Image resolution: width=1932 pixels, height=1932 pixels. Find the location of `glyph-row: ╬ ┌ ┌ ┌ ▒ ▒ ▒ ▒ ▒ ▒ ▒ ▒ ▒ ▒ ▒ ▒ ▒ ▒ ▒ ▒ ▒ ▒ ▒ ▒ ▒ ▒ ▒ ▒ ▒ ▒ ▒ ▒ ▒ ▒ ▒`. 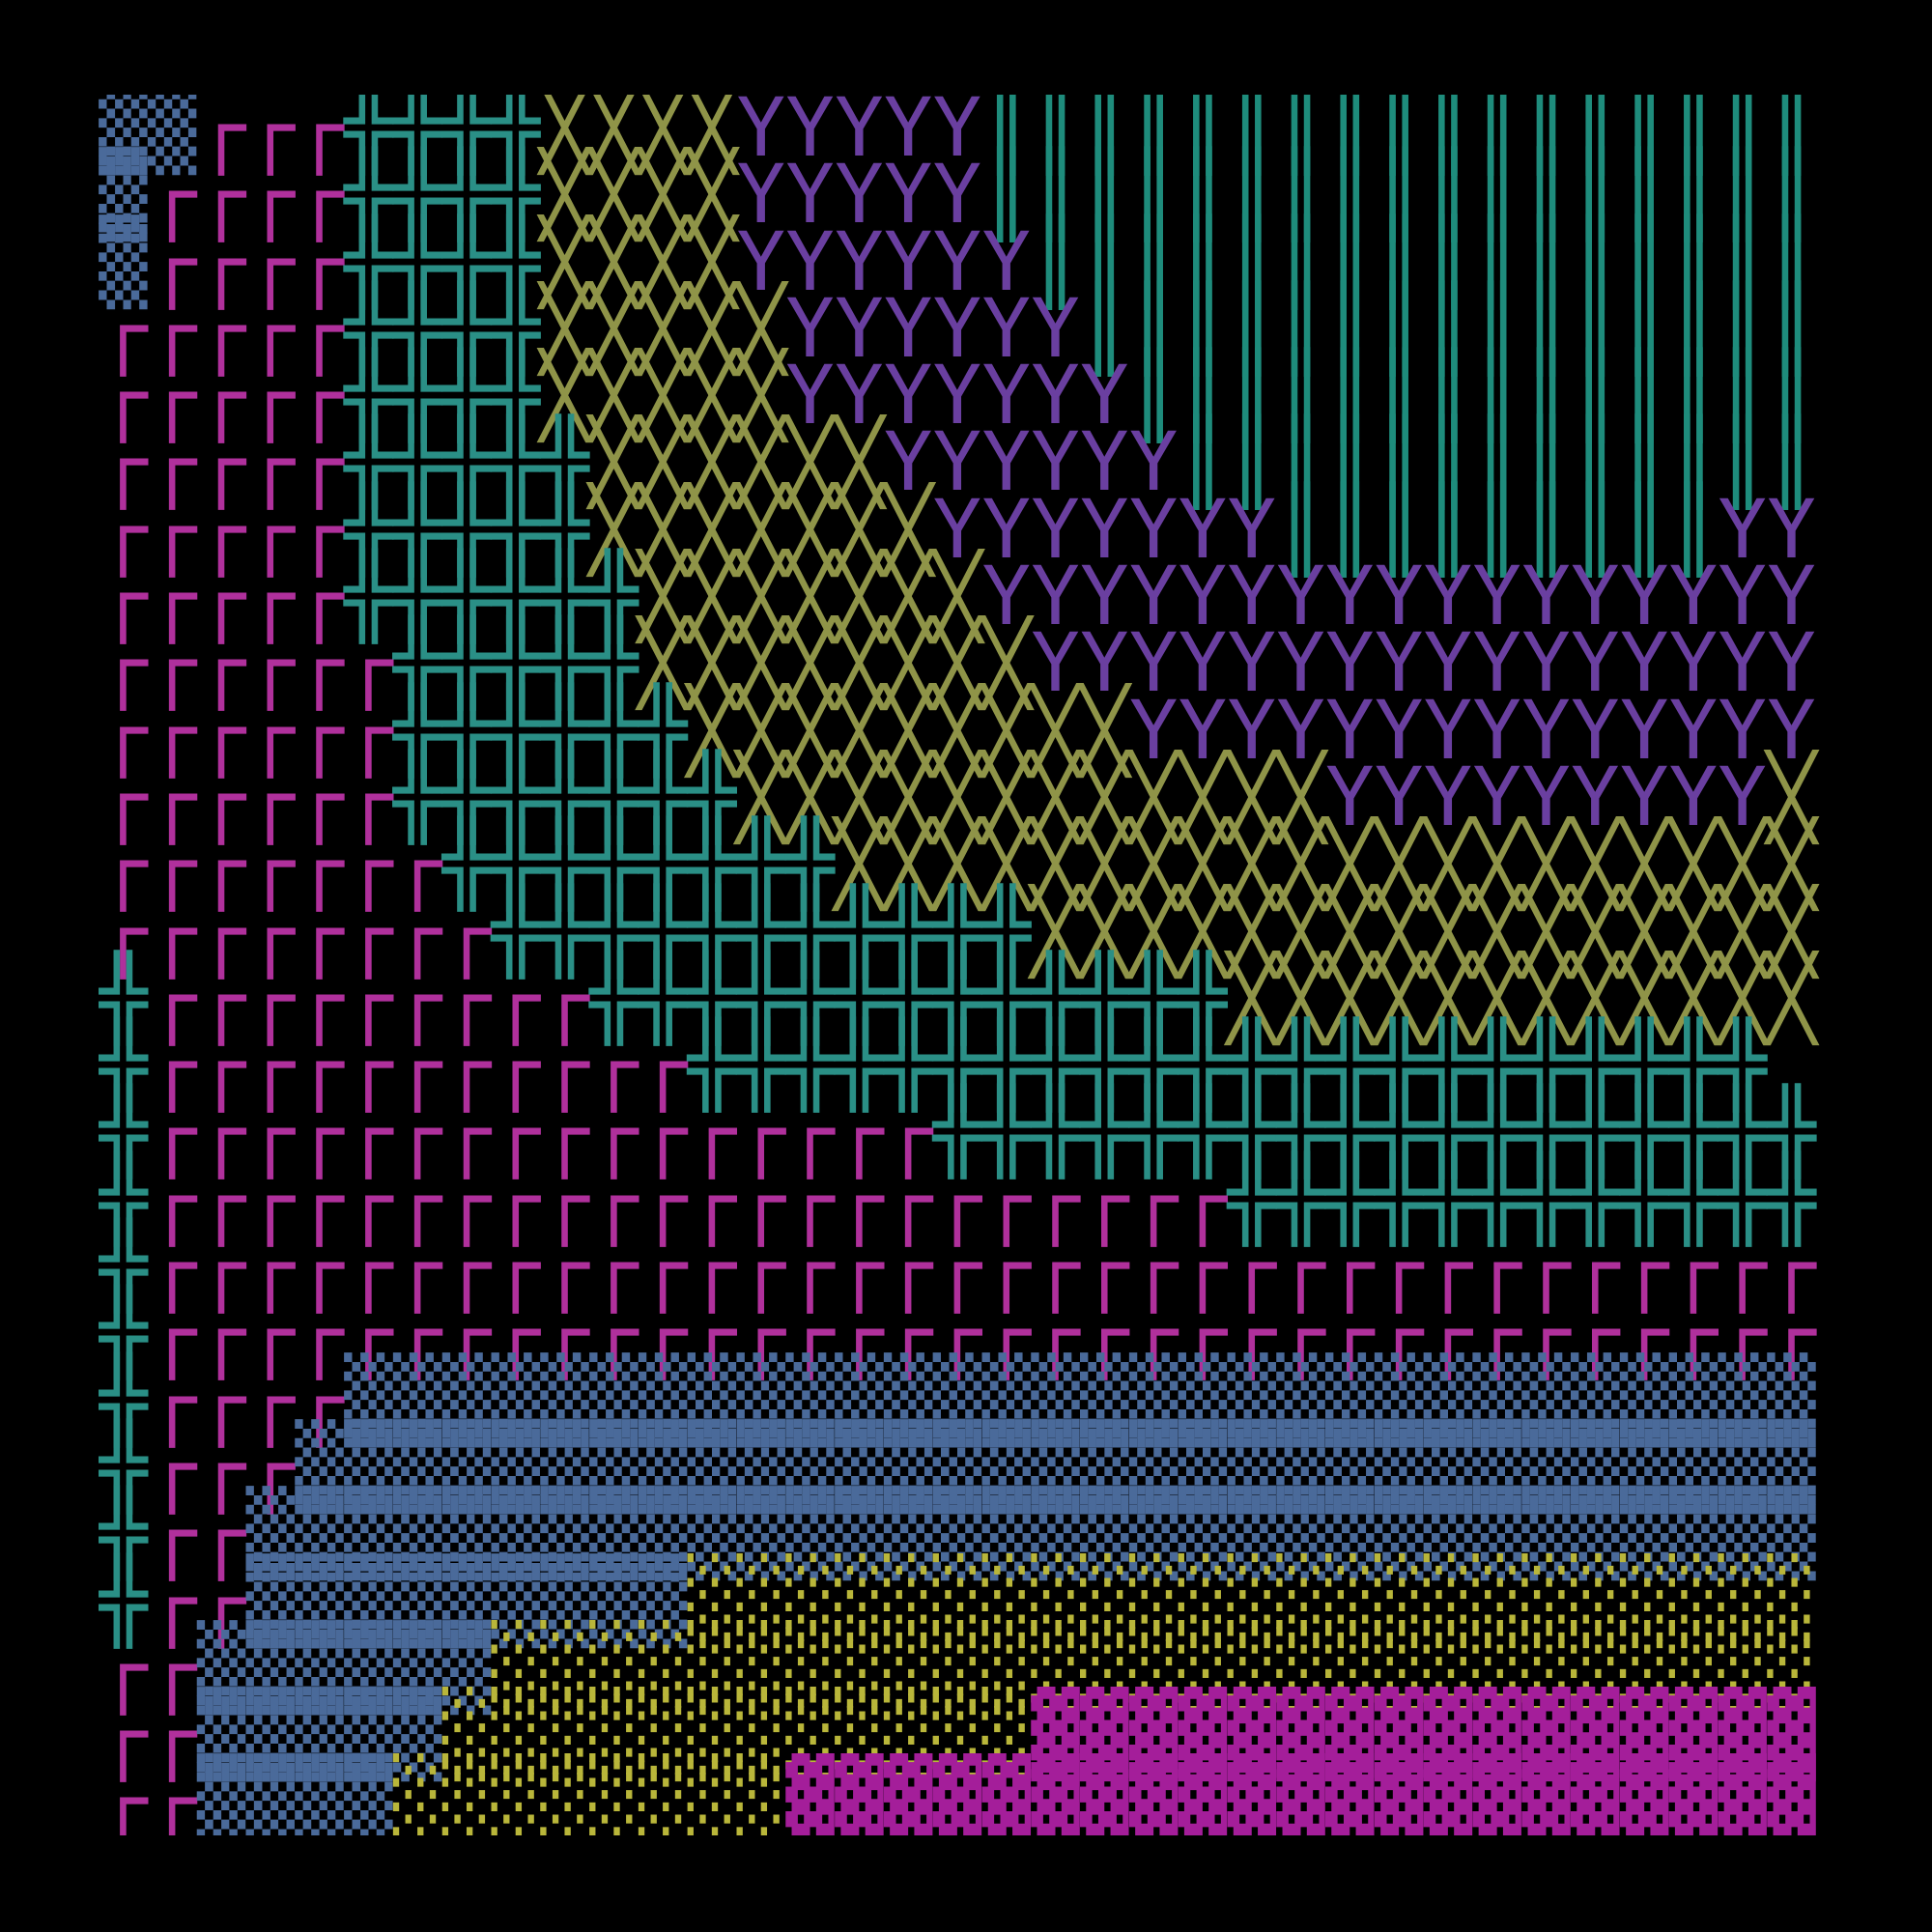

glyph-row: ╬ ┌ ┌ ┌ ▒ ▒ ▒ ▒ ▒ ▒ ▒ ▒ ▒ ▒ ▒ ▒ ▒ ▒ ▒ ▒ ▒ ▒ ▒ ▒ ▒ ▒ ▒ ▒ ▒ ▒ ▒ ▒ ▒ ▒ ▒ is located at coordinates (967, 1466).